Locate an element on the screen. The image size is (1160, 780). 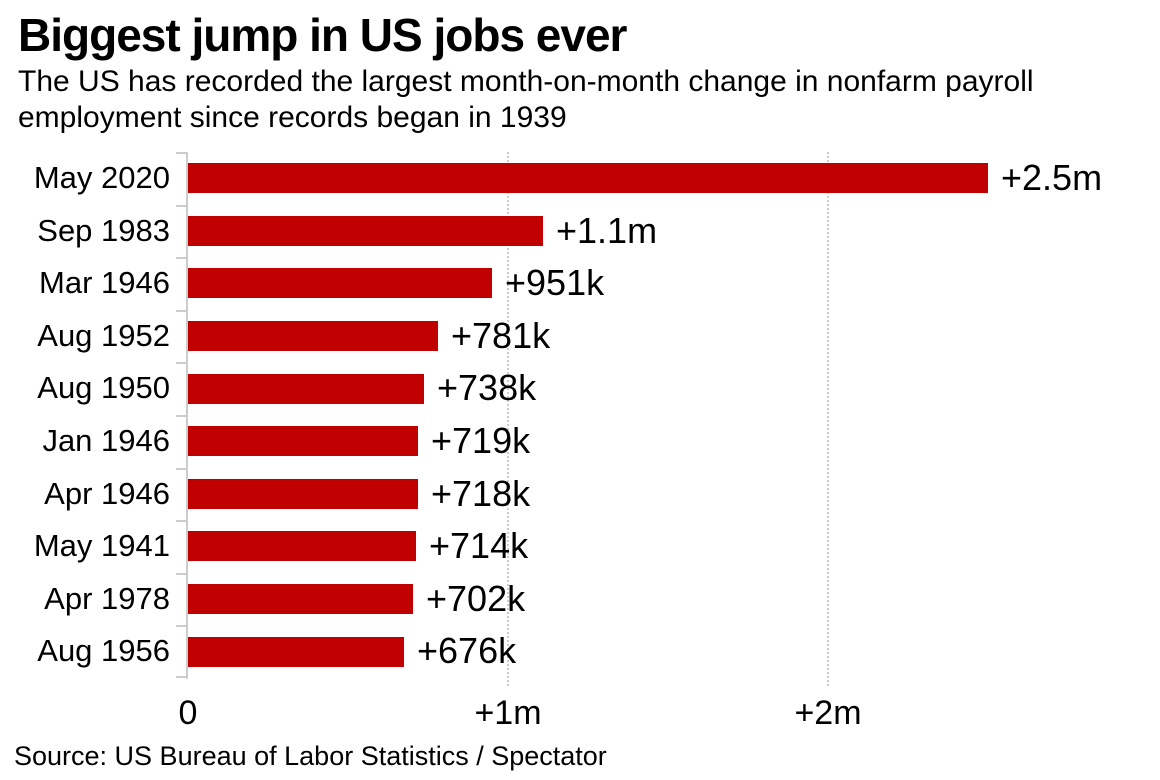
category-label: Apr 1978 is located at coordinates (107, 598).